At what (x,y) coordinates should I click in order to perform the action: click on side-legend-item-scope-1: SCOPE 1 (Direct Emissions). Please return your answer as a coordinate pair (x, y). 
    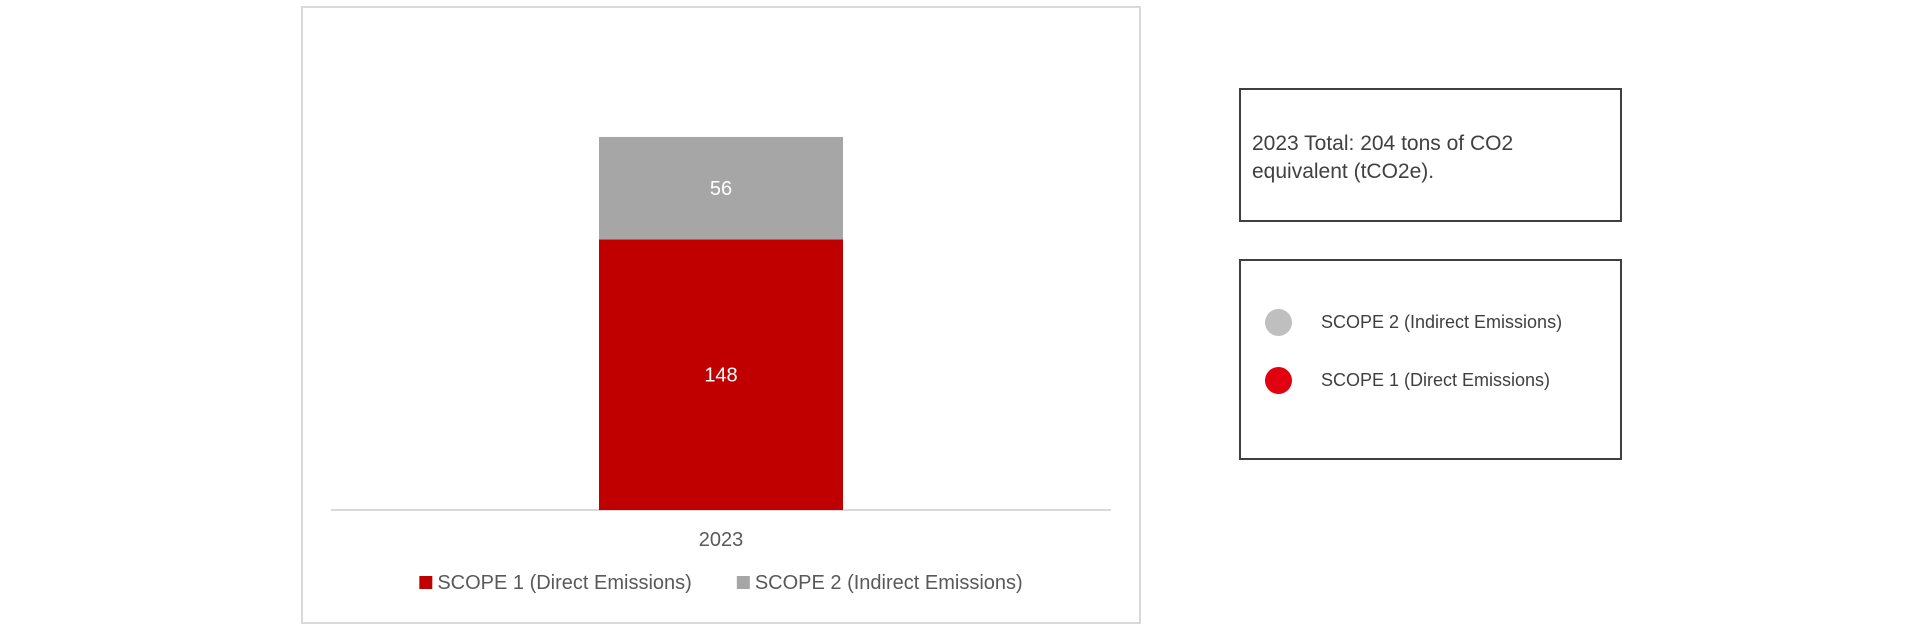
    Looking at the image, I should click on (1407, 380).